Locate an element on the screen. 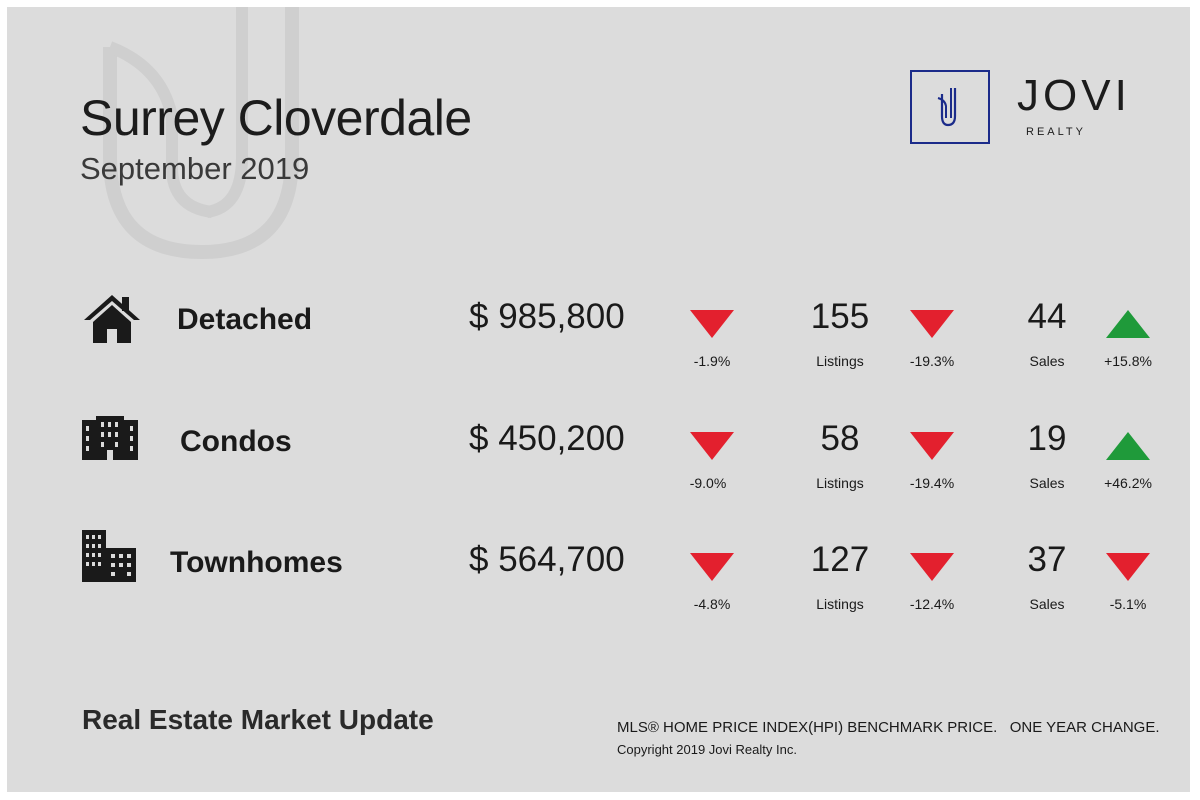 The width and height of the screenshot is (1200, 800). sales-count: 19 is located at coordinates (1047, 438).